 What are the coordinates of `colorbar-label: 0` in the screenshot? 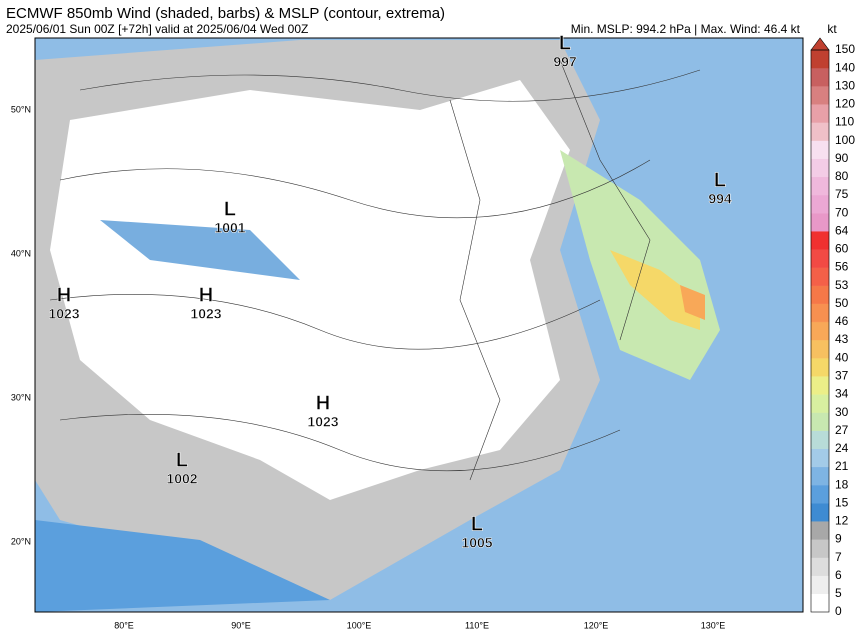 It's located at (838, 611).